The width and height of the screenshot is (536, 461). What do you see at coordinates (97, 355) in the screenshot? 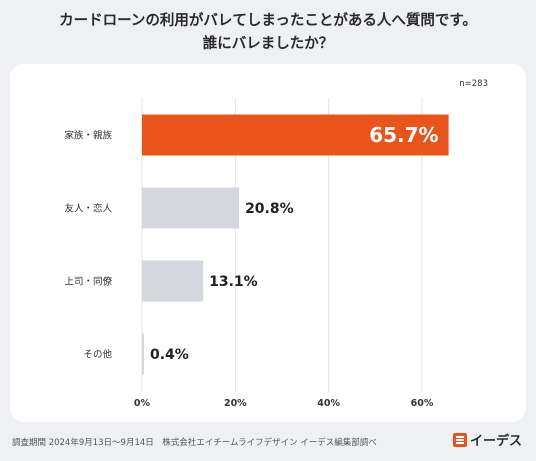
I see `category-label: その他` at bounding box center [97, 355].